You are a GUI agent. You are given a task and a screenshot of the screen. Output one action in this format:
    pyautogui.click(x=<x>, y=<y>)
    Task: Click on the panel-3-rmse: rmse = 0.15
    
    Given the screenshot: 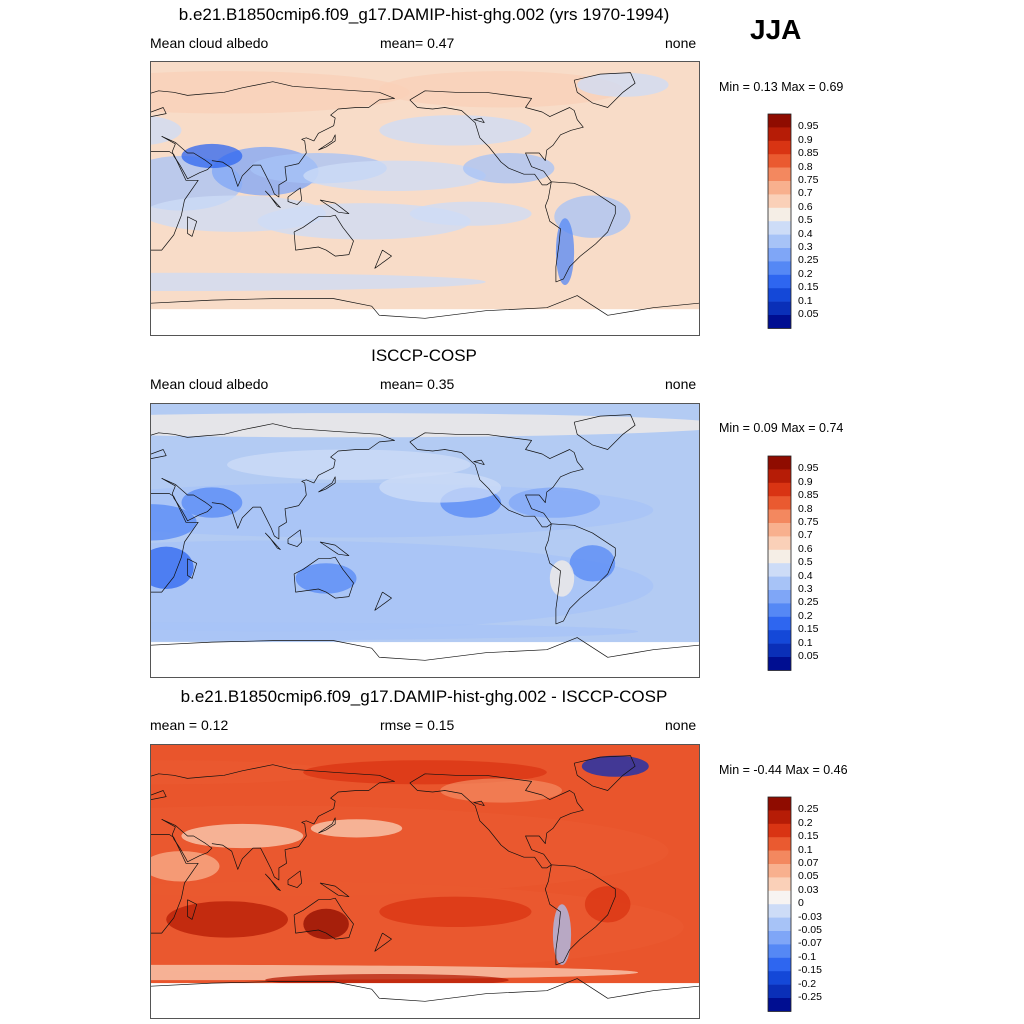 What is the action you would take?
    pyautogui.click(x=417, y=725)
    